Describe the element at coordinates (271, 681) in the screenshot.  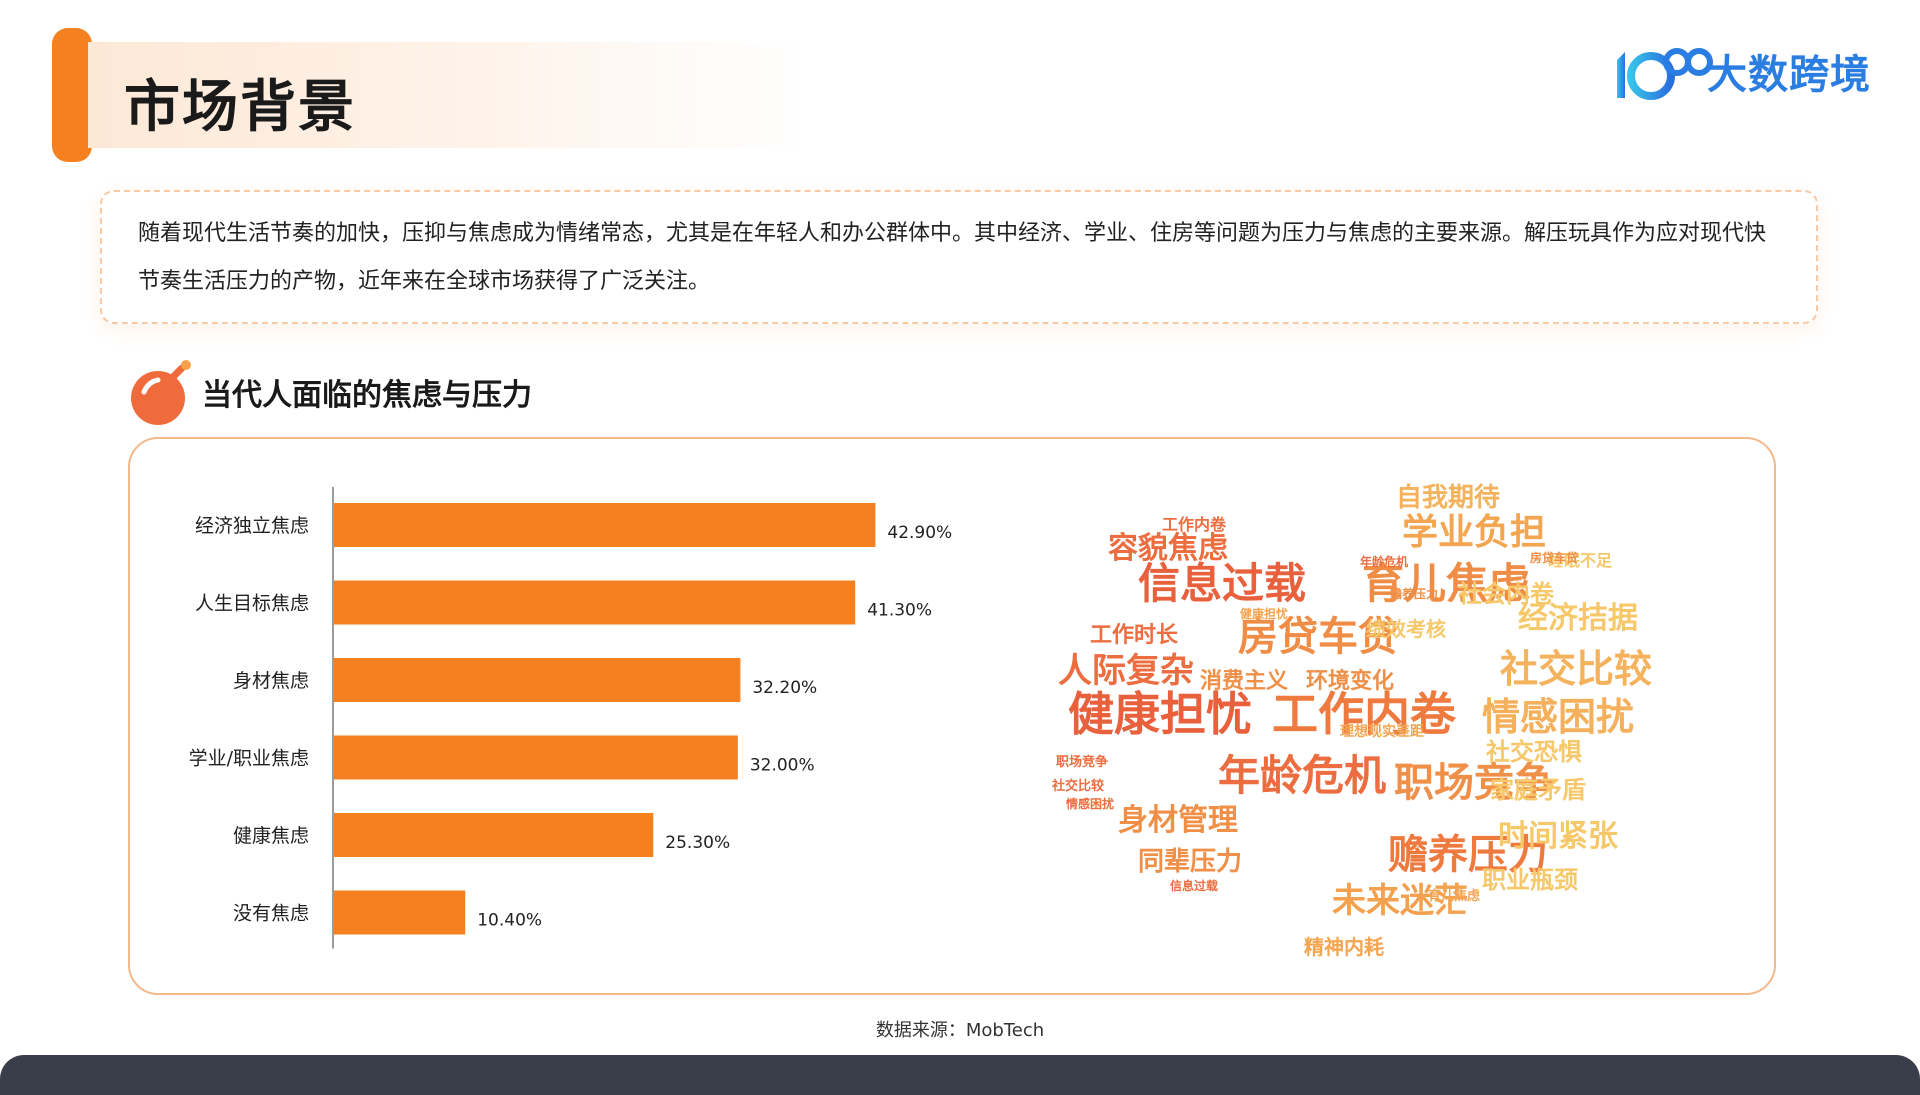
I see `category-label: 身材焦虑` at that location.